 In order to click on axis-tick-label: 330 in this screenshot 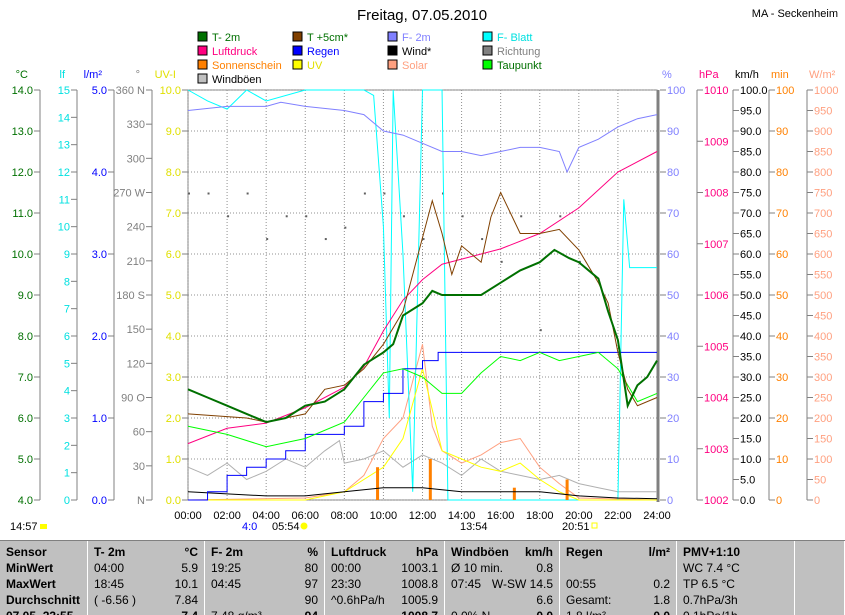, I will do `click(136, 125)`.